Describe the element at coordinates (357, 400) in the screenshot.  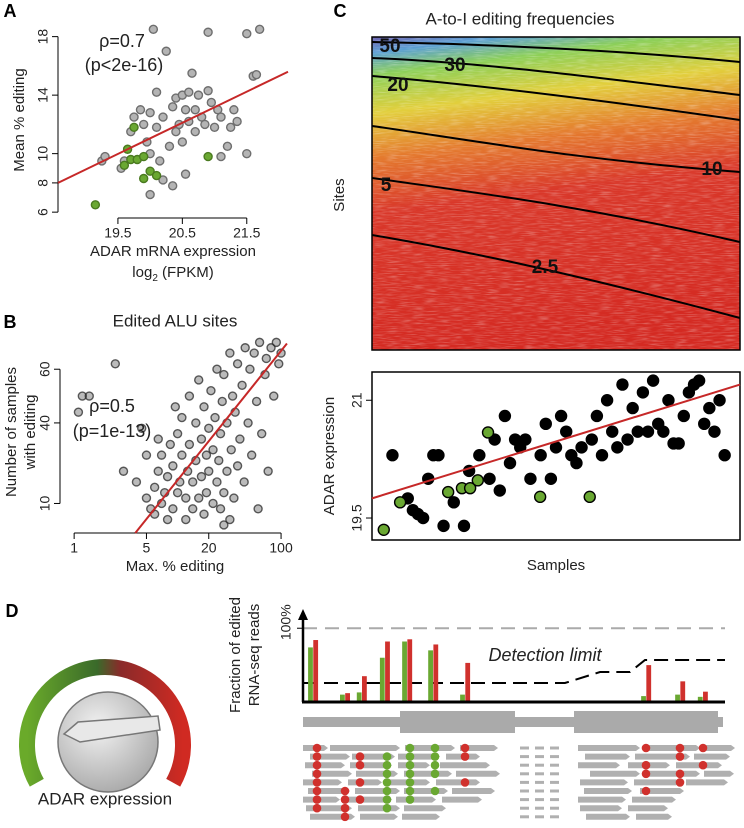
I see `y-tick-label: 21` at that location.